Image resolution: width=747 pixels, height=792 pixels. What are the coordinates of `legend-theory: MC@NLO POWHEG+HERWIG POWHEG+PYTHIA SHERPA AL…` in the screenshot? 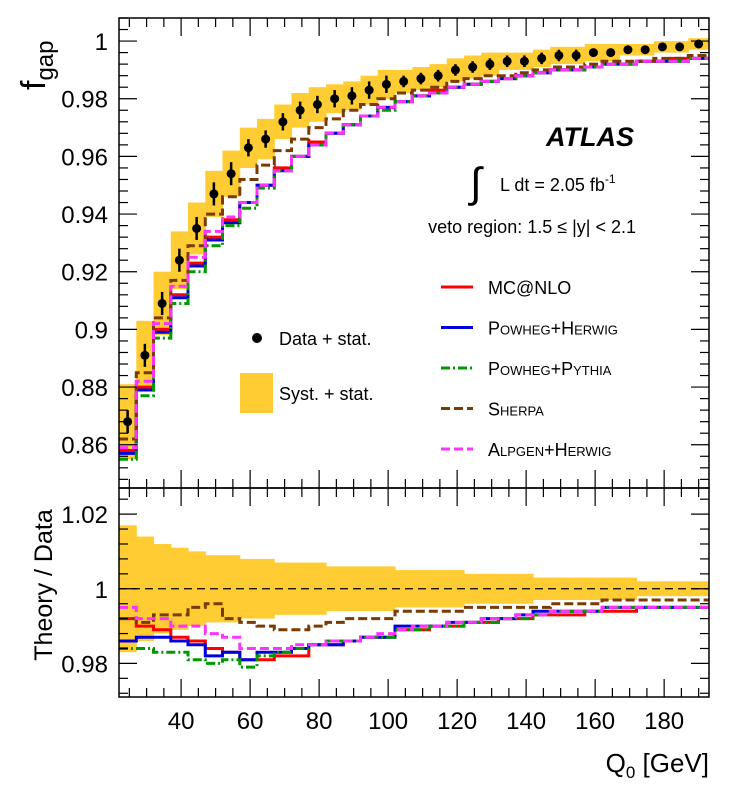 It's located at (529, 369).